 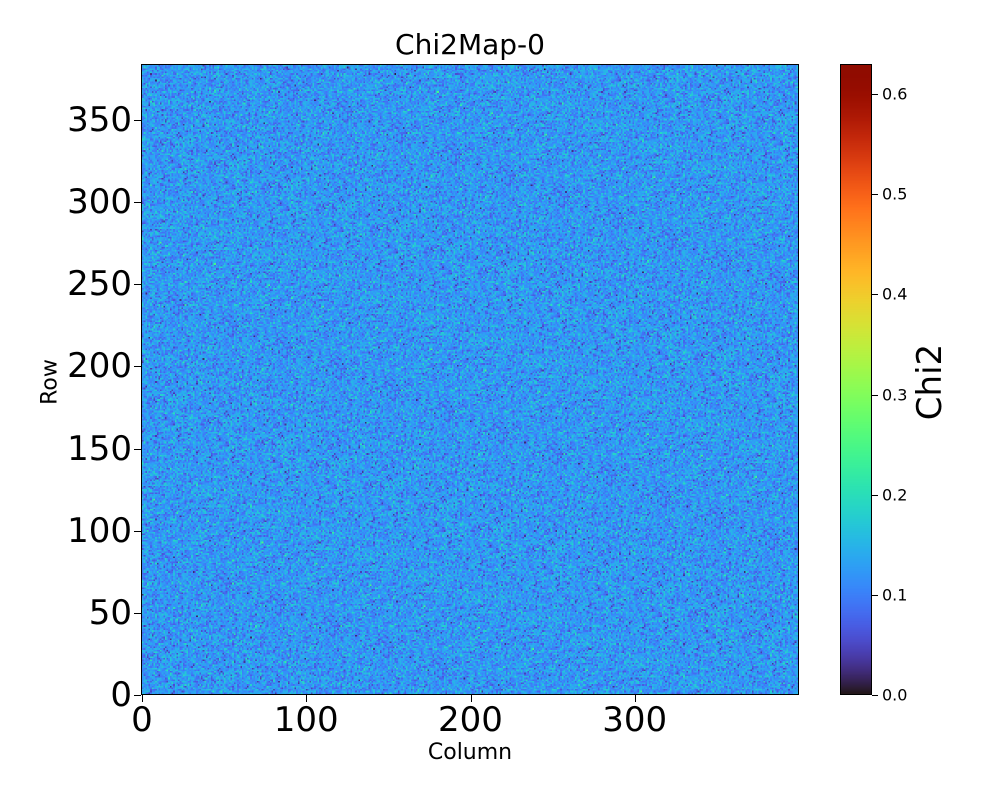 What do you see at coordinates (470, 720) in the screenshot?
I see `x-tick-label: 200` at bounding box center [470, 720].